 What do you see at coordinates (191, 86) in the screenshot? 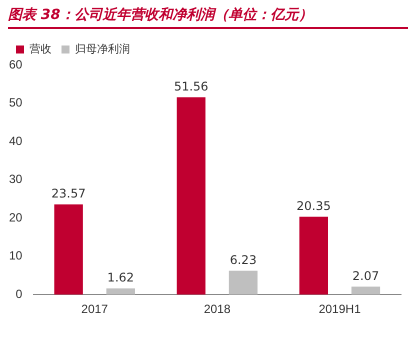
I see `data-label: 51.56` at bounding box center [191, 86].